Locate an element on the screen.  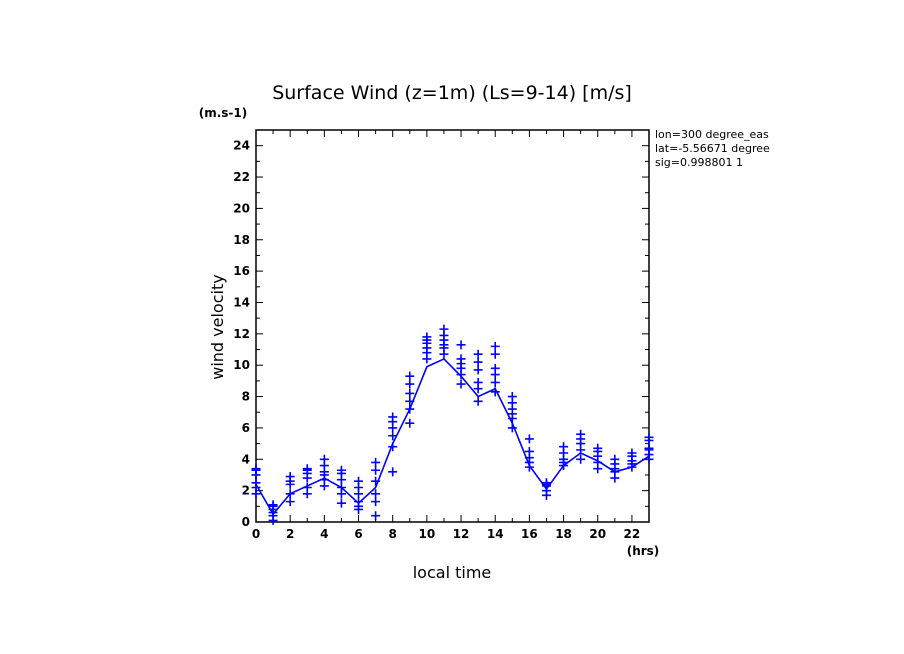
info-lat: lat=-5.56671 degree is located at coordinates (712, 148).